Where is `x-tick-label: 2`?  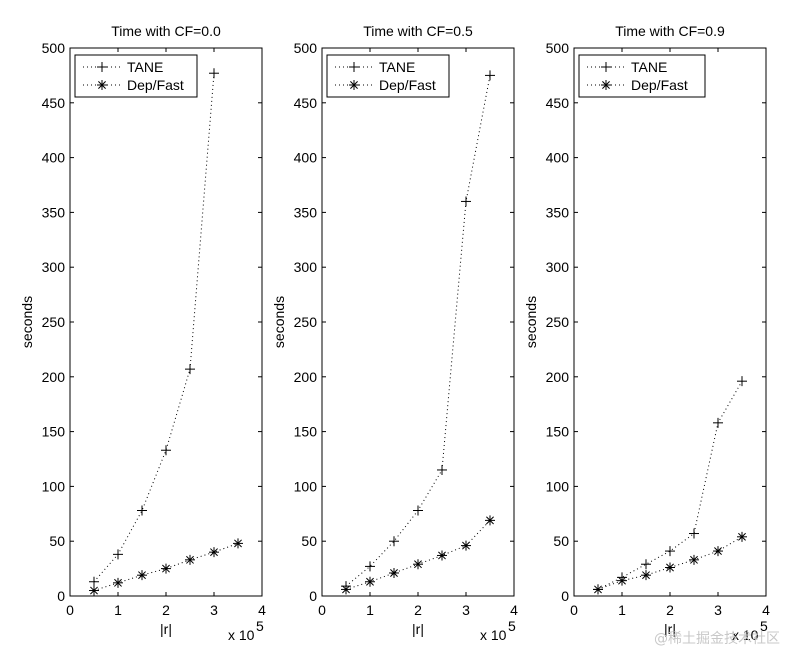
x-tick-label: 2 is located at coordinates (670, 610).